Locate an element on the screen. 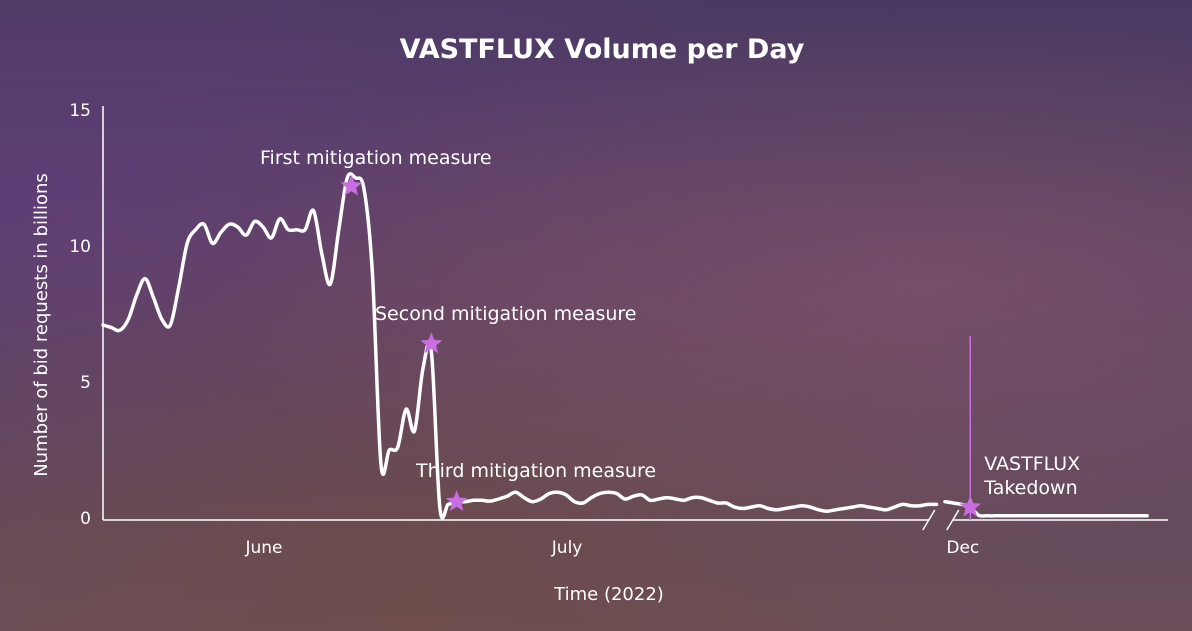  x-axis-line is located at coordinates (635, 520).